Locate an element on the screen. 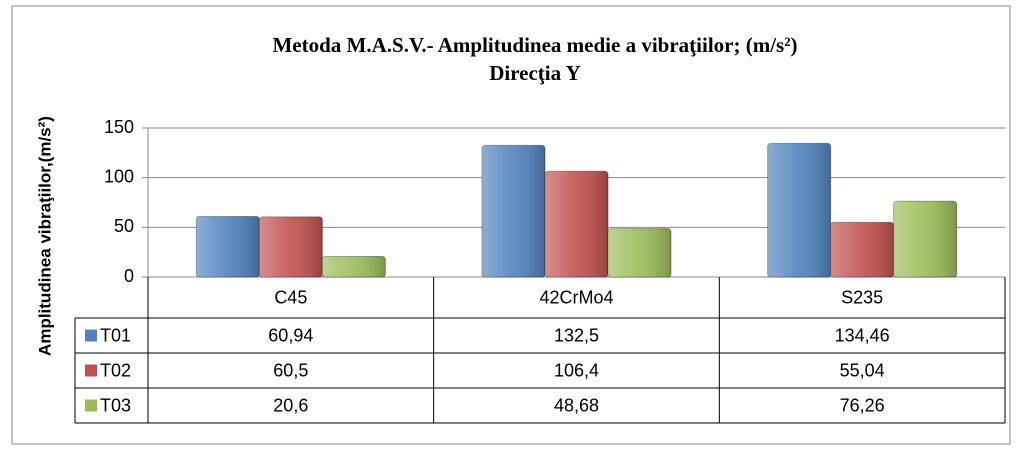 This screenshot has height=449, width=1018. y-tick-label: 100 is located at coordinates (119, 176).